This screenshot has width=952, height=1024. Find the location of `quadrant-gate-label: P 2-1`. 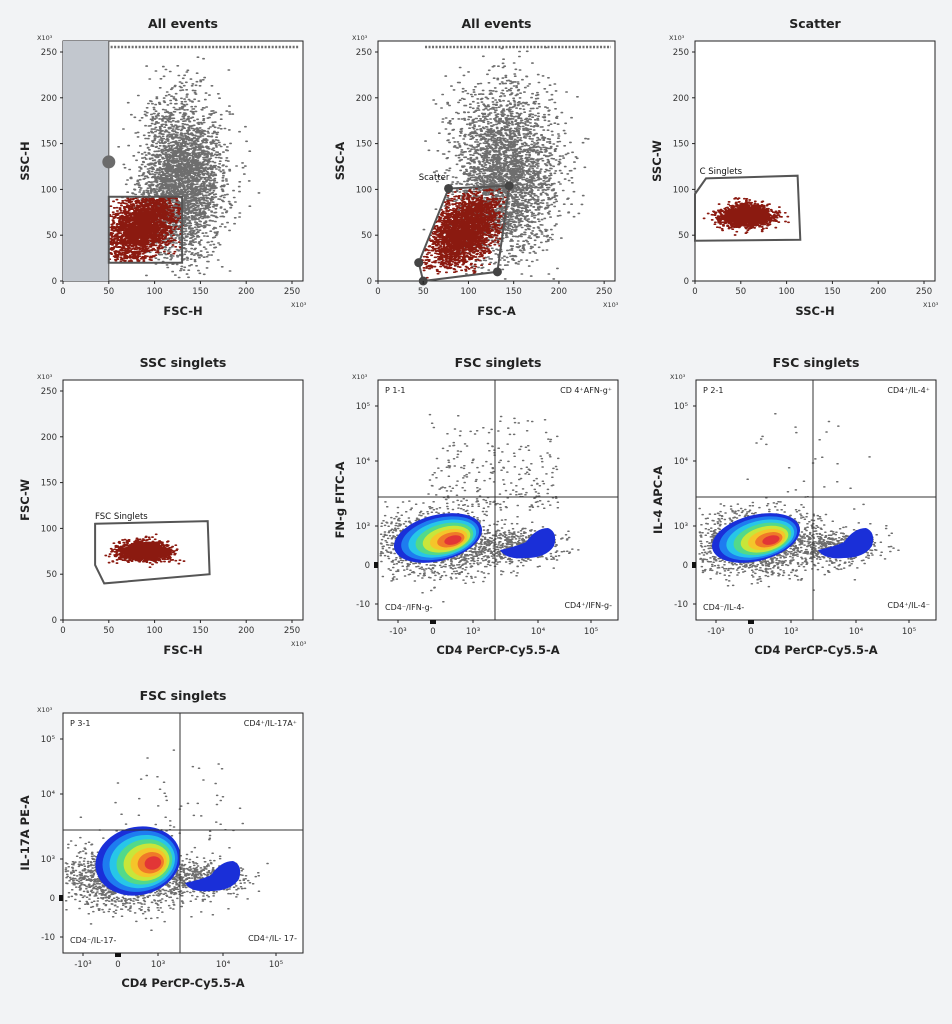

quadrant-gate-label: P 2-1 is located at coordinates (713, 390).